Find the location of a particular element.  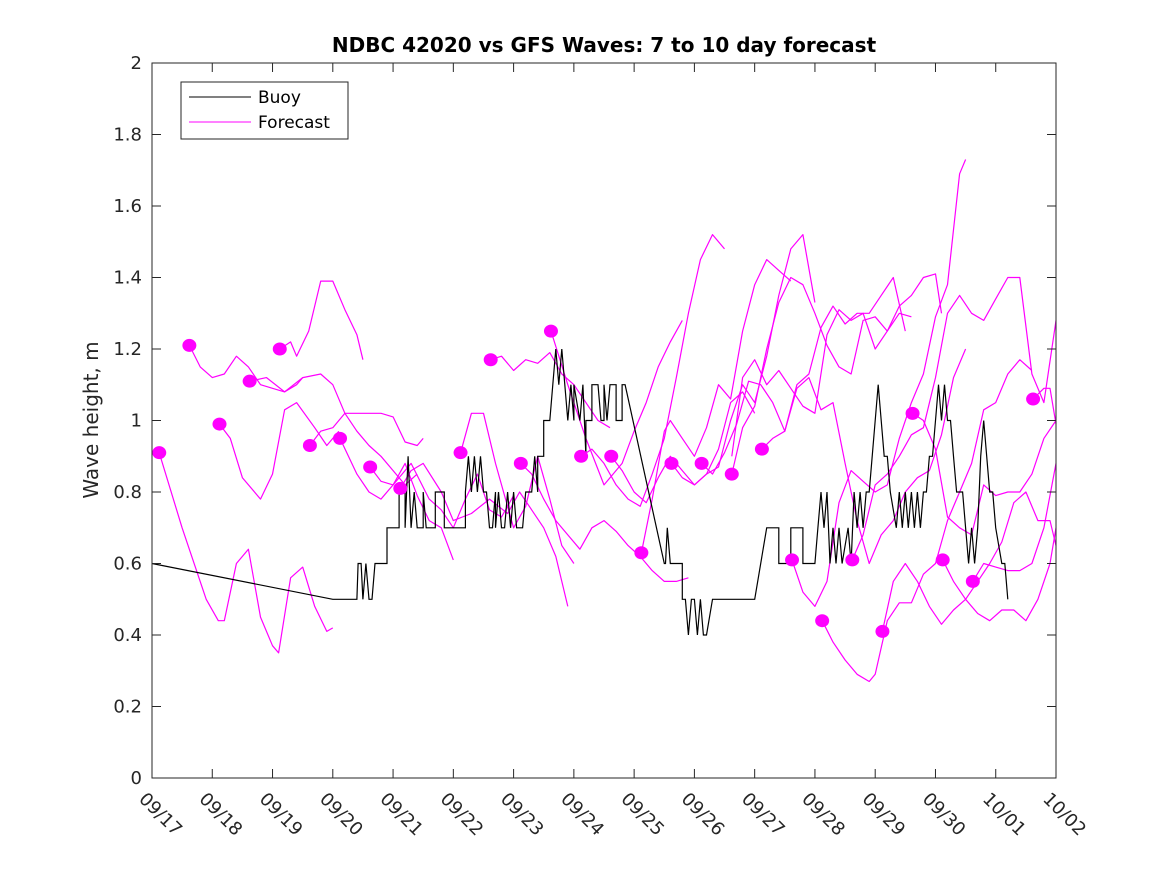

y-tick-label: 1.8 is located at coordinates (127, 135).